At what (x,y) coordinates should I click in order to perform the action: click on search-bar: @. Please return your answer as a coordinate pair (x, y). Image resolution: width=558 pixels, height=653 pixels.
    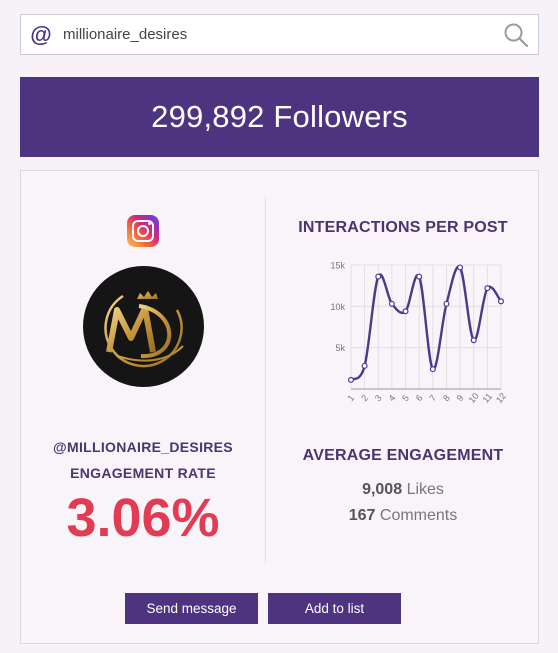
    Looking at the image, I should click on (279, 34).